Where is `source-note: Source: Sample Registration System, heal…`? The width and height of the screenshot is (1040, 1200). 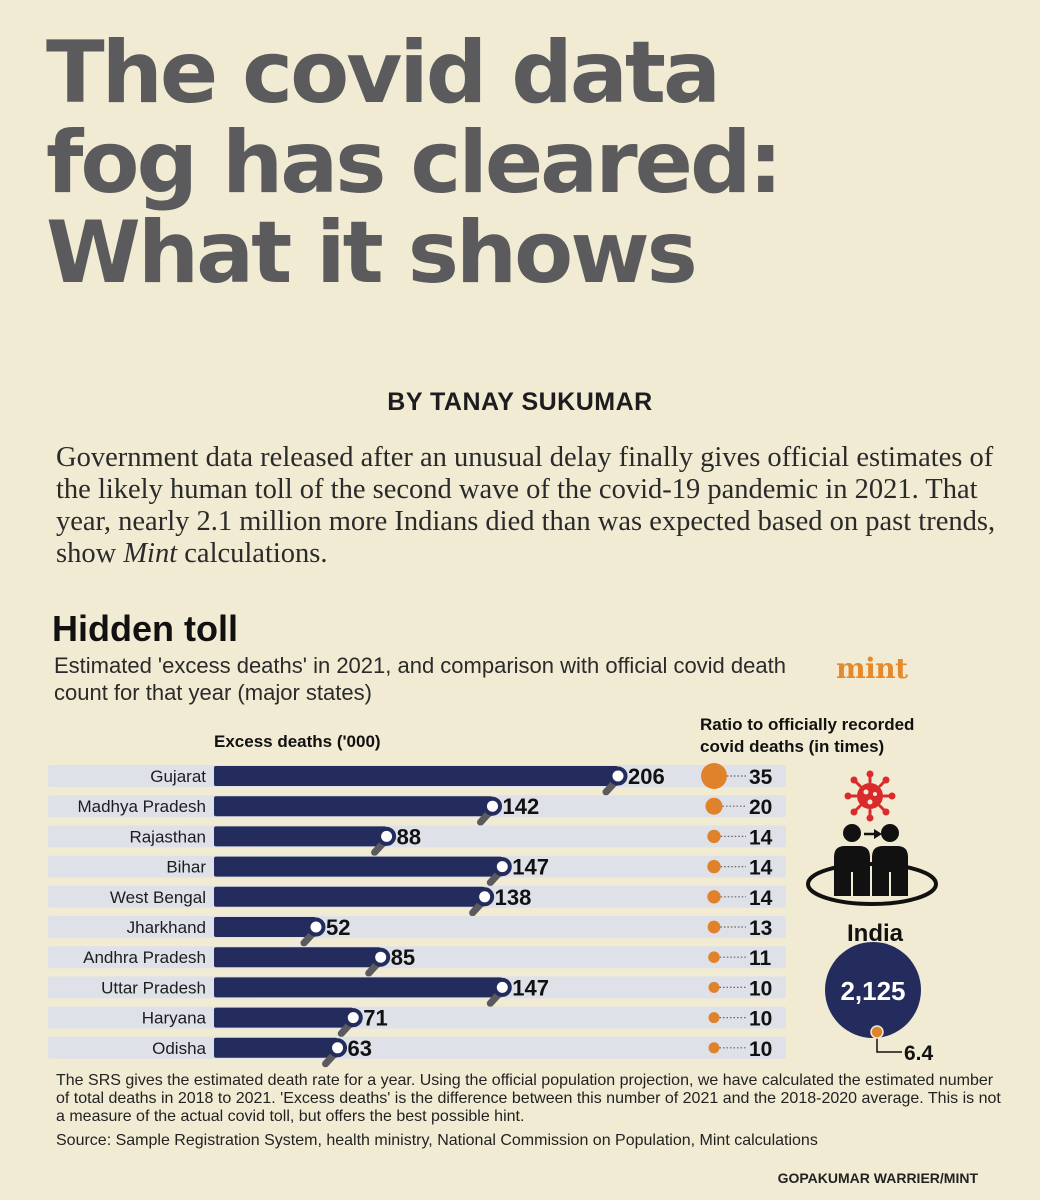 source-note: Source: Sample Registration System, heal… is located at coordinates (437, 1140).